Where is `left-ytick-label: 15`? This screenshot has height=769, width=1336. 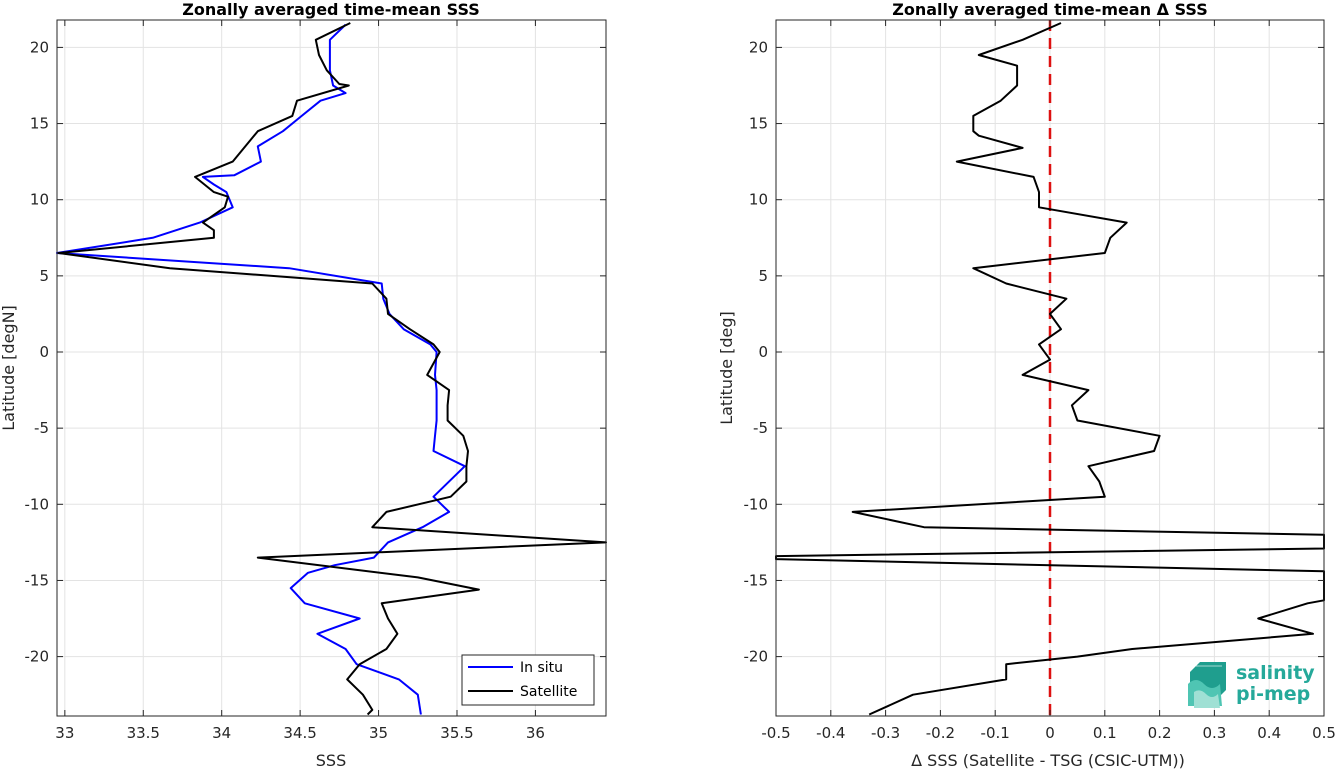
left-ytick-label: 15 is located at coordinates (39, 124).